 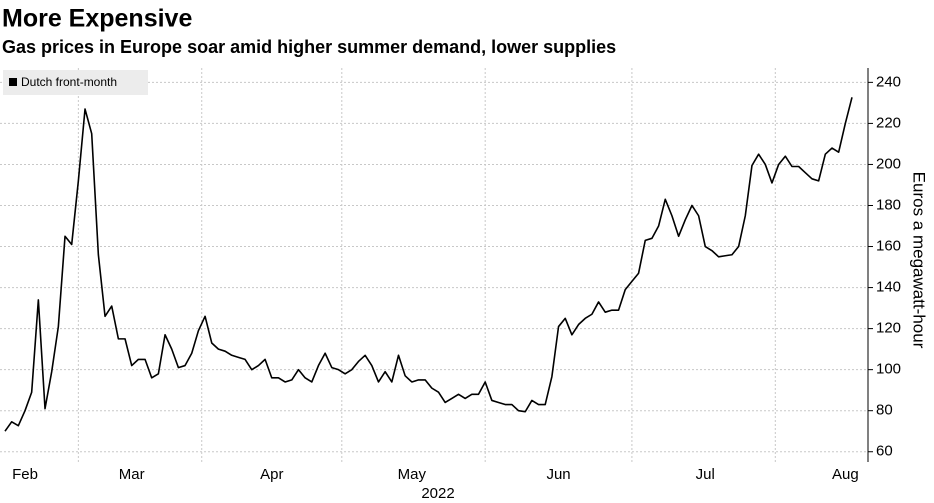 I want to click on y-tick-label: 120, so click(x=888, y=328).